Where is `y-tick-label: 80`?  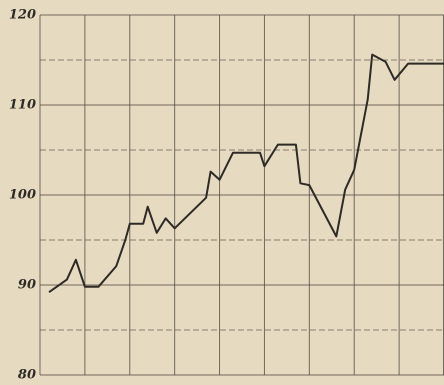 y-tick-label: 80 is located at coordinates (27, 375).